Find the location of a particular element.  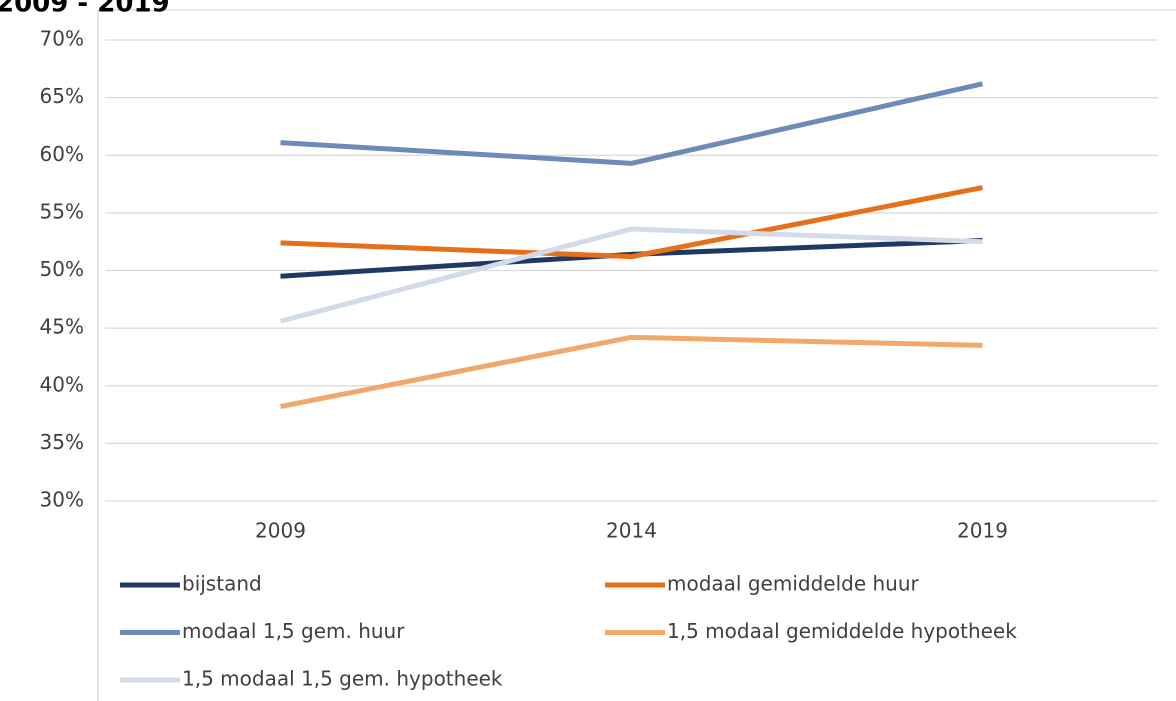

y-tick-label: 50% is located at coordinates (62, 269).